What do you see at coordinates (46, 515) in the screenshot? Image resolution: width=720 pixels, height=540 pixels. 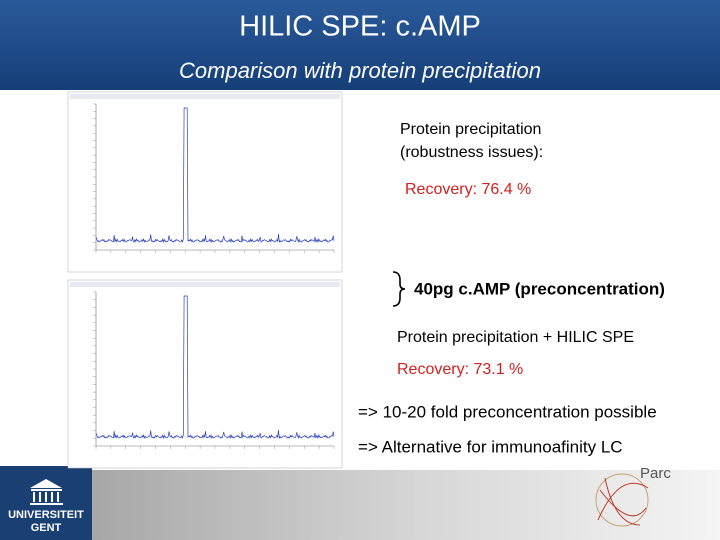 I see `logo-text: UNIVERSITEIT` at bounding box center [46, 515].